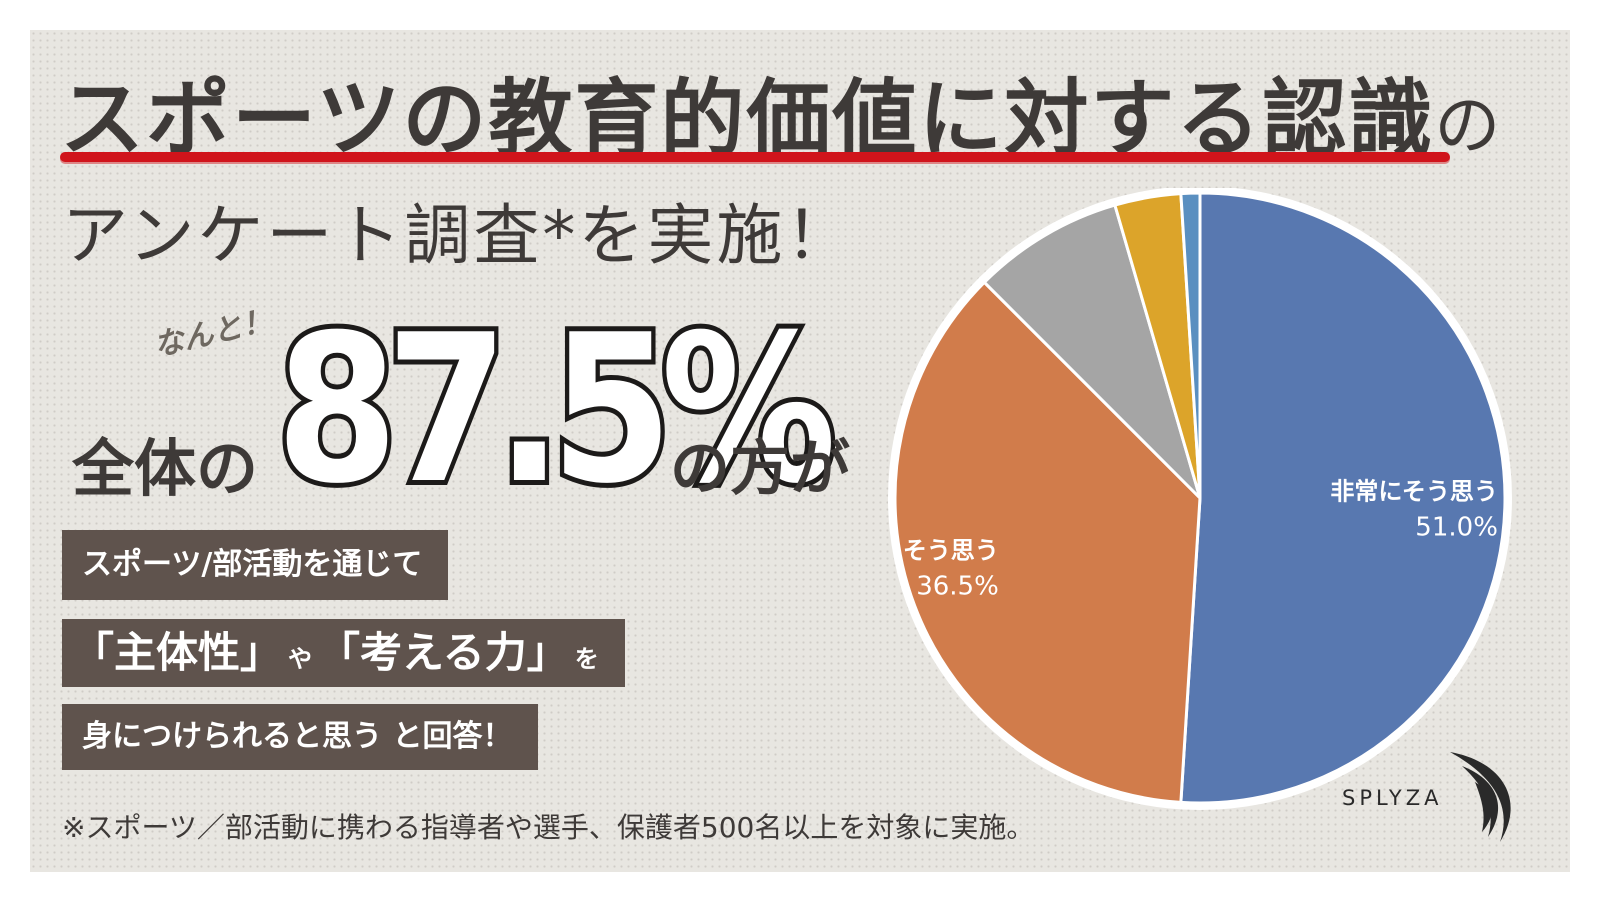 The width and height of the screenshot is (1600, 900). Describe the element at coordinates (1392, 798) in the screenshot. I see `splyza-logo-text: SPLYZA` at that location.